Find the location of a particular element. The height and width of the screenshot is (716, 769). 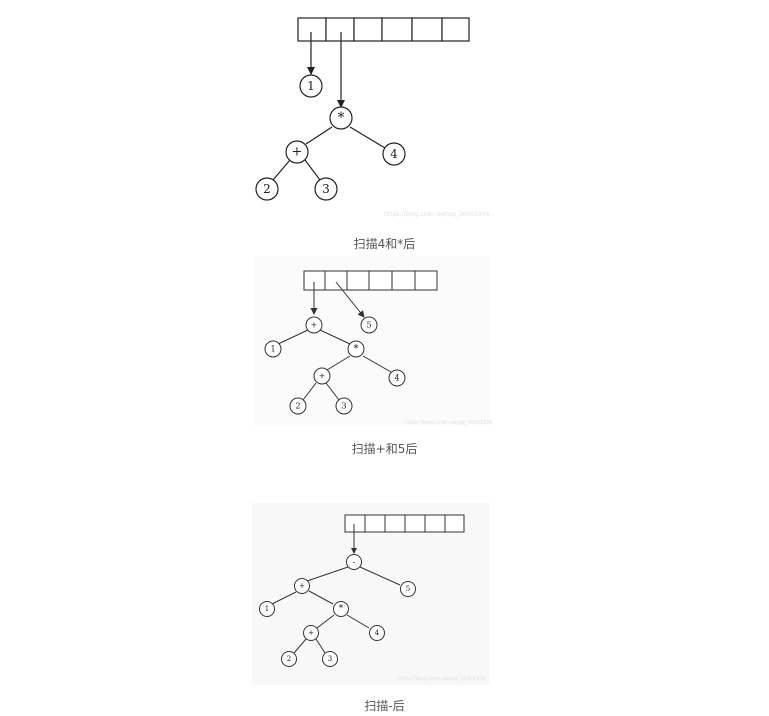

node-label: - is located at coordinates (354, 562).